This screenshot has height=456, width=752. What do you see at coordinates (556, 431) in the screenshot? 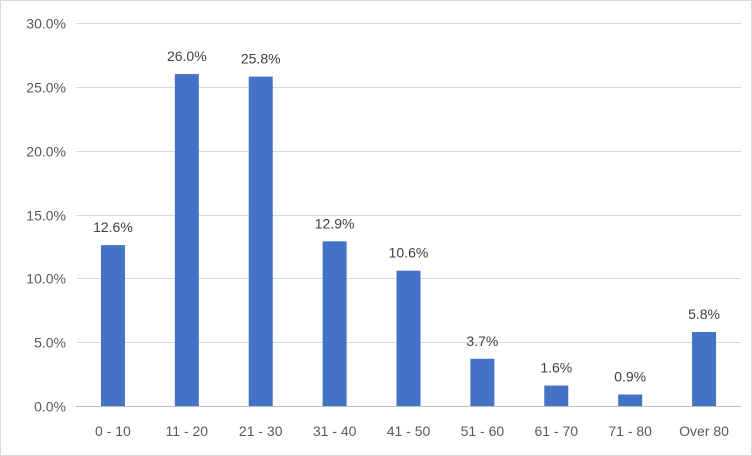
I see `x-tick-label: 61 - 70` at bounding box center [556, 431].